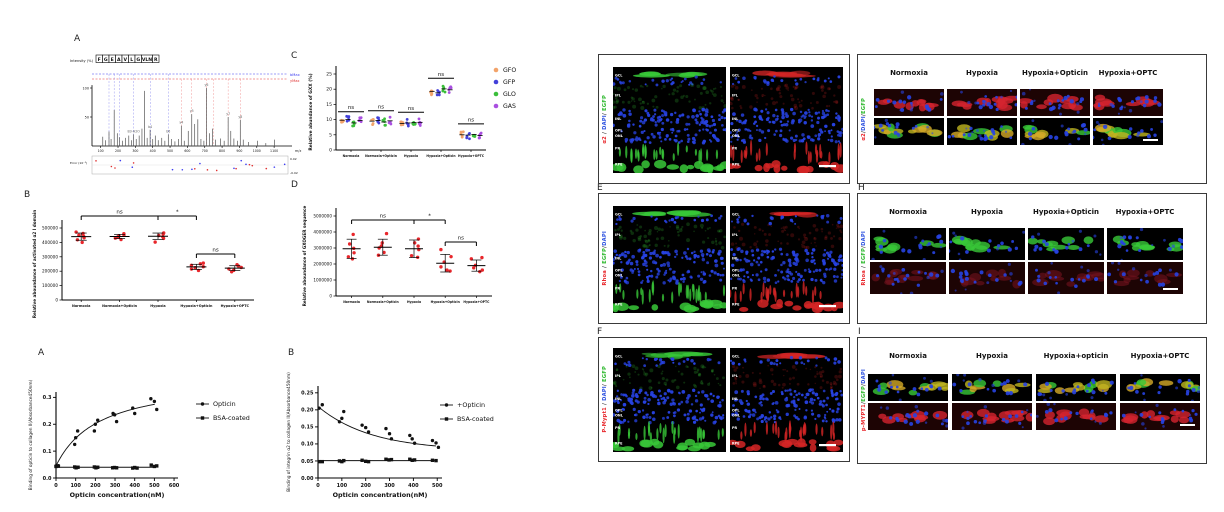 Image resolution: width=1224 pixels, height=512 pixels. Describe the element at coordinates (307, 462) in the screenshot. I see `svg-text: 0.05` at that location.